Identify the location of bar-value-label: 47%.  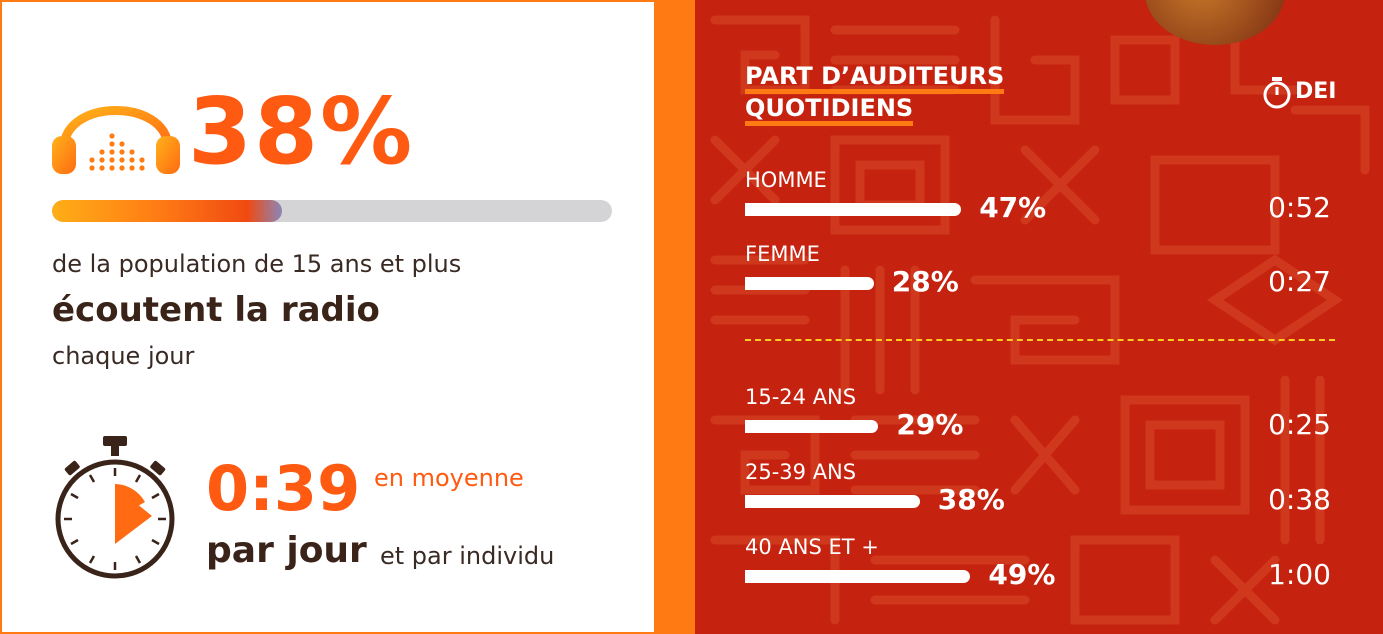
(1013, 207).